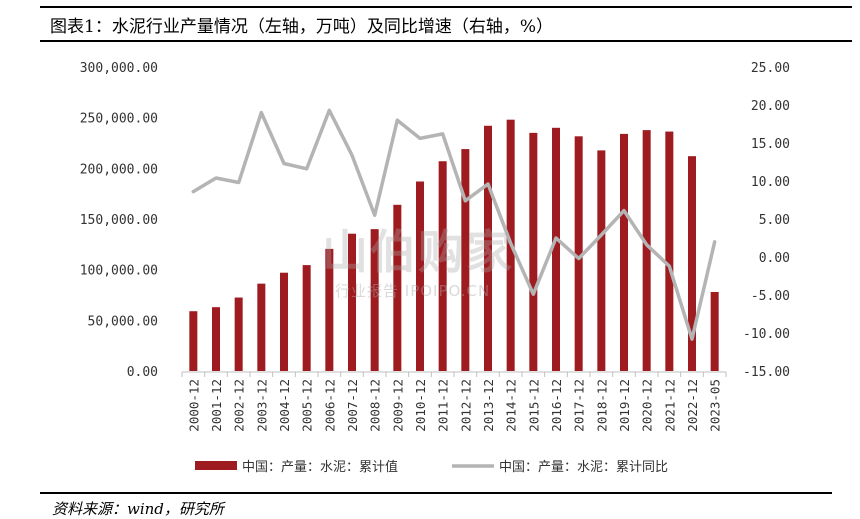 This screenshot has height=519, width=860. Describe the element at coordinates (119, 271) in the screenshot. I see `left-axis-tick-label: 100,000.00` at that location.